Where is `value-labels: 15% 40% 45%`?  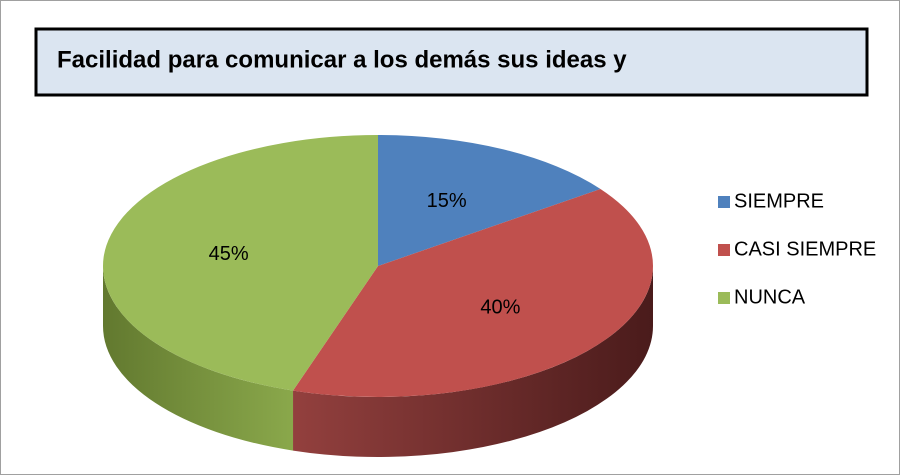
value-labels: 15% 40% 45% is located at coordinates (365, 254).